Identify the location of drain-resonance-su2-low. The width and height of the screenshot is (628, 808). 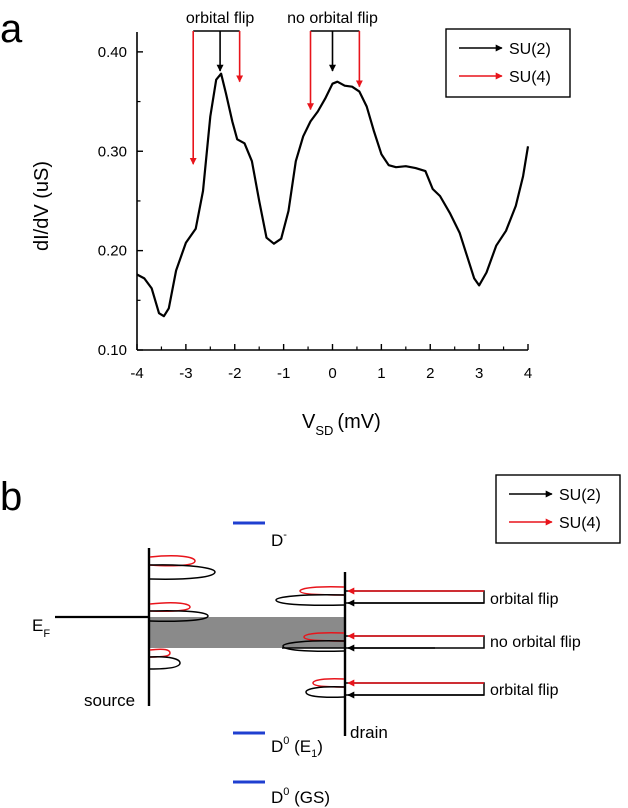
(325, 692).